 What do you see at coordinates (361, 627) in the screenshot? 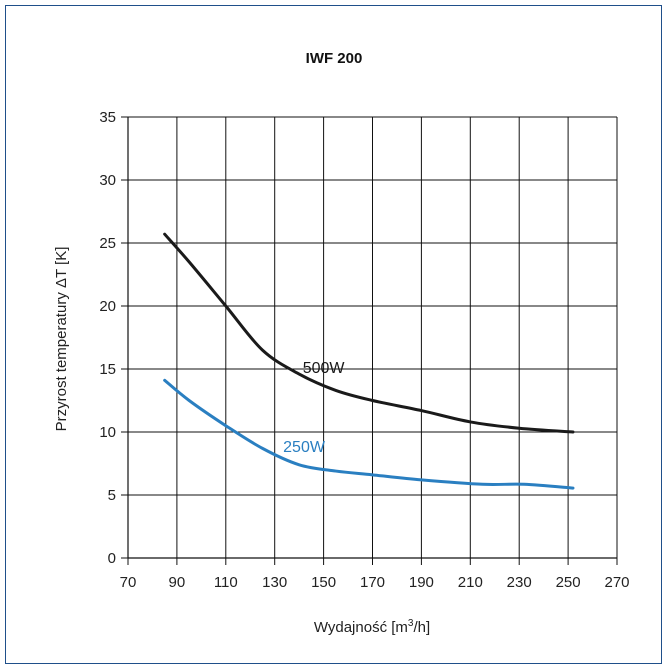
I see `x-axis-label-main: Wydajność [m` at bounding box center [361, 627].